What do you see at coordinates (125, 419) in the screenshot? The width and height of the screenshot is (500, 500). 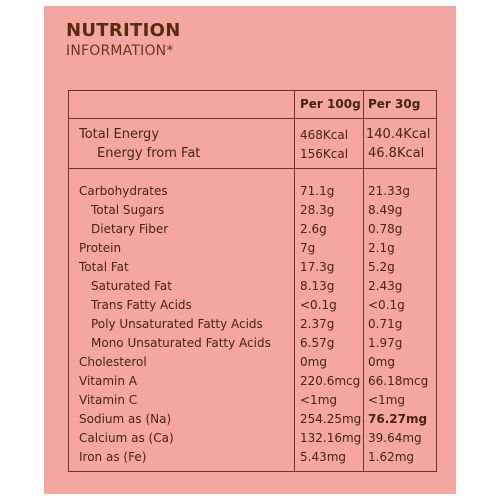 I see `row-label-sodium: Sodium as (Na)` at bounding box center [125, 419].